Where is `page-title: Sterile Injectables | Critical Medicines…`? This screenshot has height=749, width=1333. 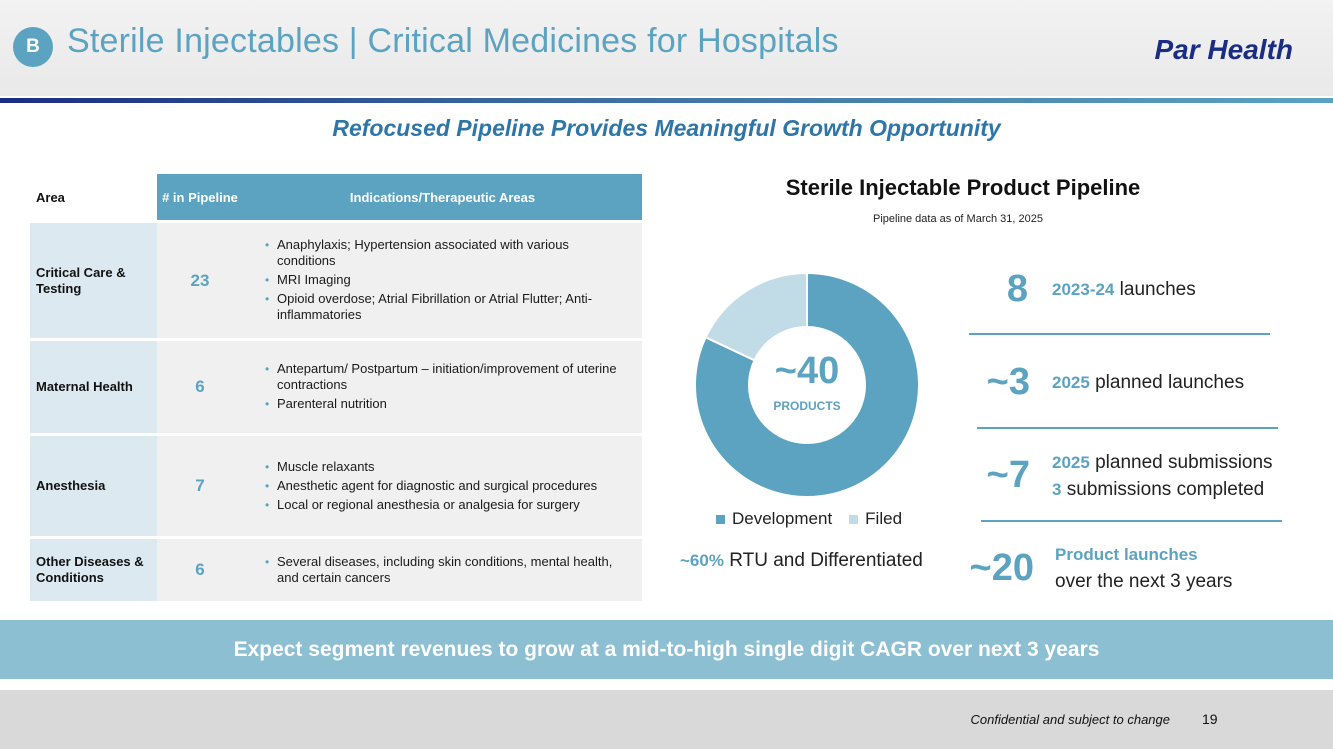 page-title: Sterile Injectables | Critical Medicines… is located at coordinates (453, 41).